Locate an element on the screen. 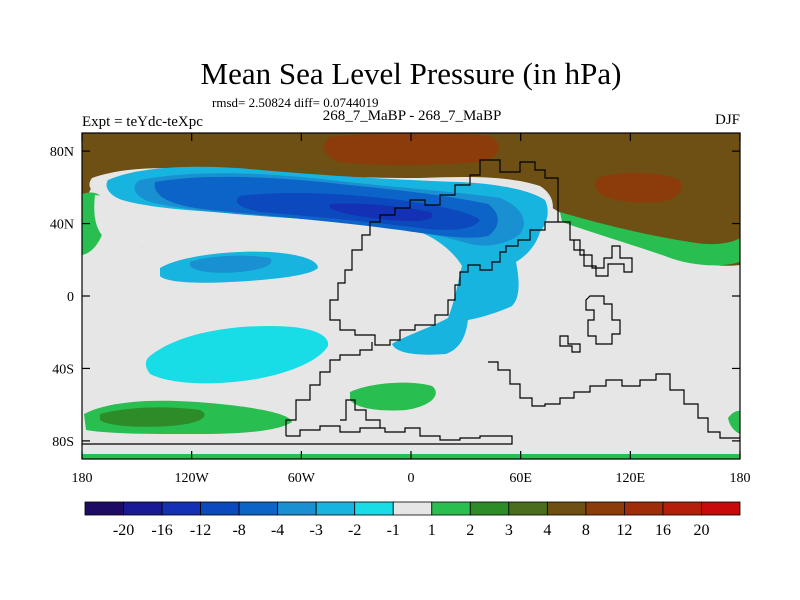 This screenshot has height=600, width=800. colorbar-label: 12 is located at coordinates (624, 530).